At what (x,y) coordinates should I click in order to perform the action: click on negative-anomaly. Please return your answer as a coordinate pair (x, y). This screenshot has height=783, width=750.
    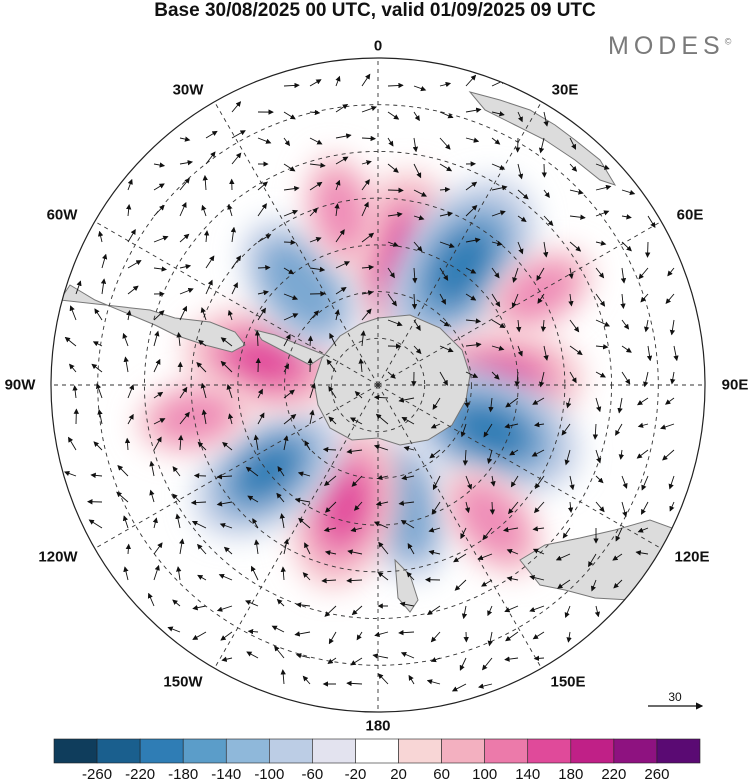
    Looking at the image, I should click on (490, 430).